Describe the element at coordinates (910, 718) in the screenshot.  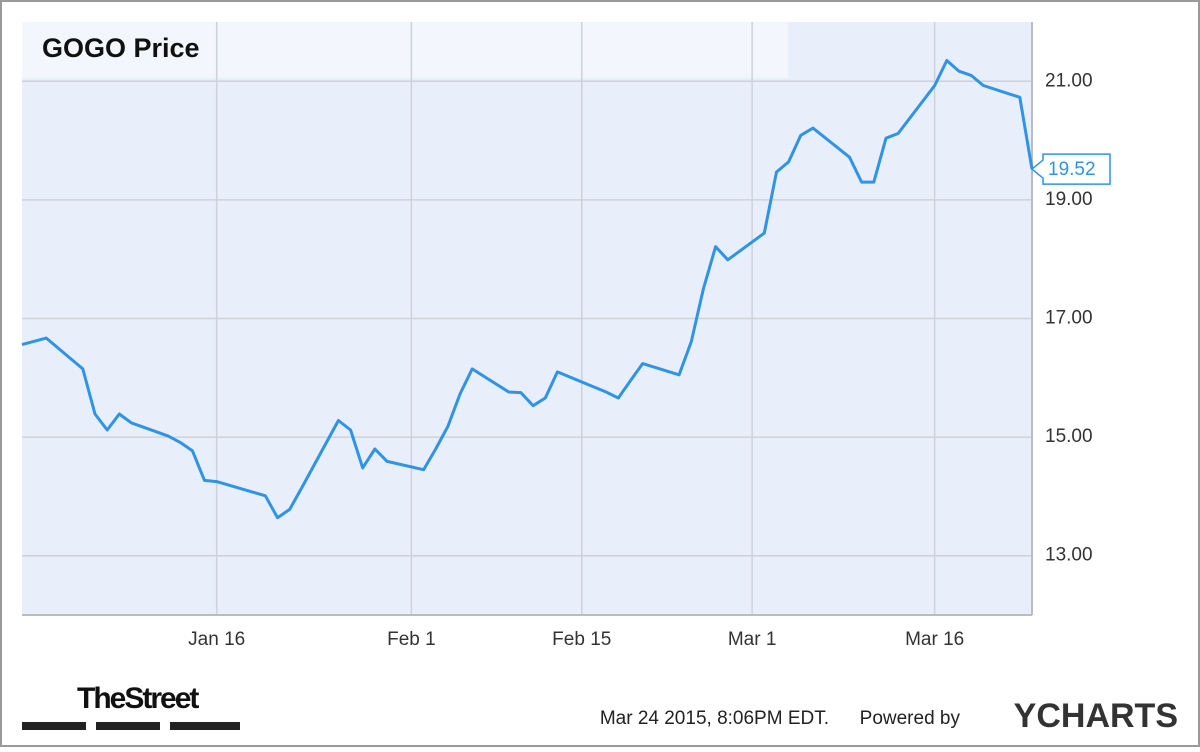
I see `powered-by: Powered by` at that location.